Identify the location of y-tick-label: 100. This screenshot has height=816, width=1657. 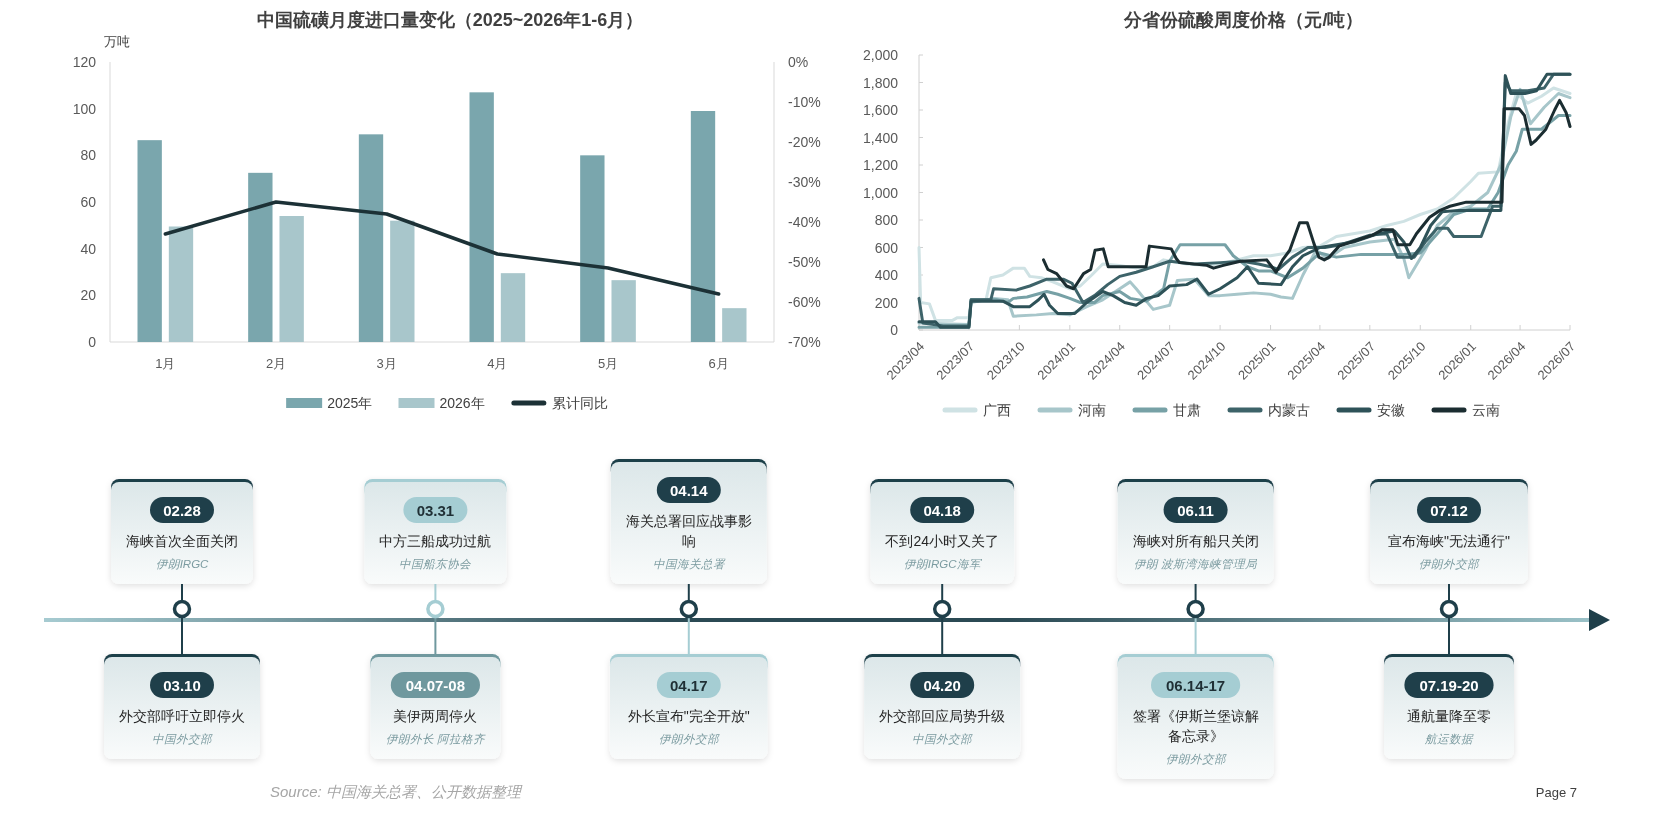
(84, 108).